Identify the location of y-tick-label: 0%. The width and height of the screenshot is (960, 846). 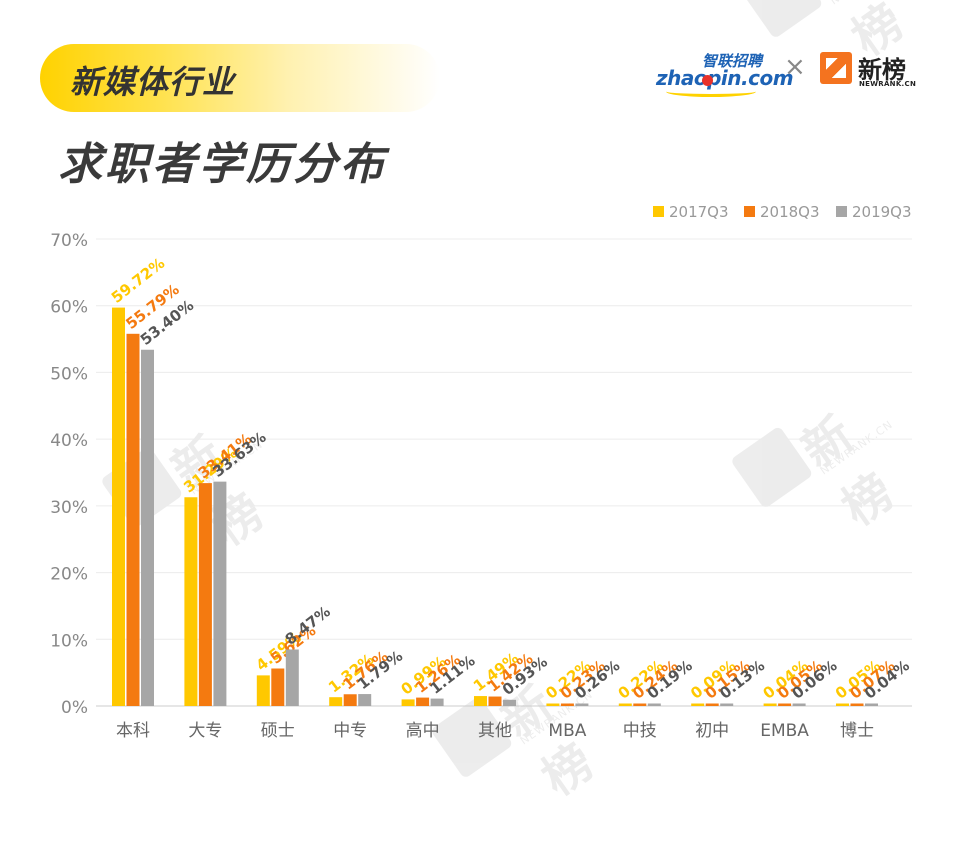
(74, 708).